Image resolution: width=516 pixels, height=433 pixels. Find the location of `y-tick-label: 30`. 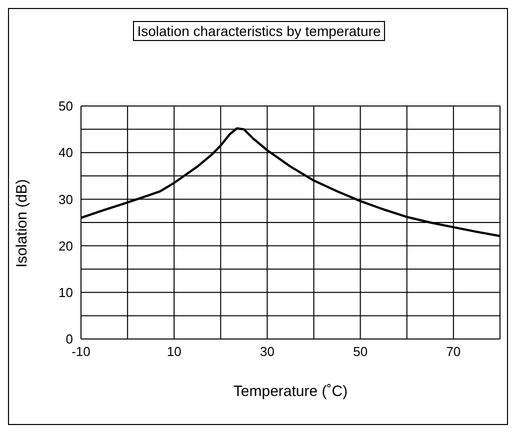

y-tick-label: 30 is located at coordinates (65, 199).